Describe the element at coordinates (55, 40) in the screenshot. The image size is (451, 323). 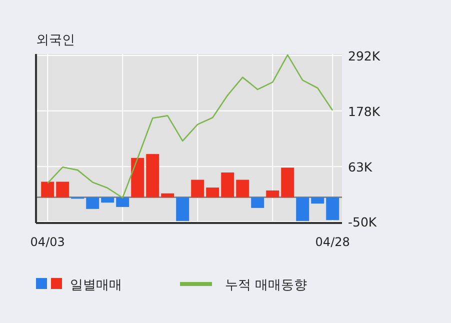
I see `chart-title: 외국인` at that location.